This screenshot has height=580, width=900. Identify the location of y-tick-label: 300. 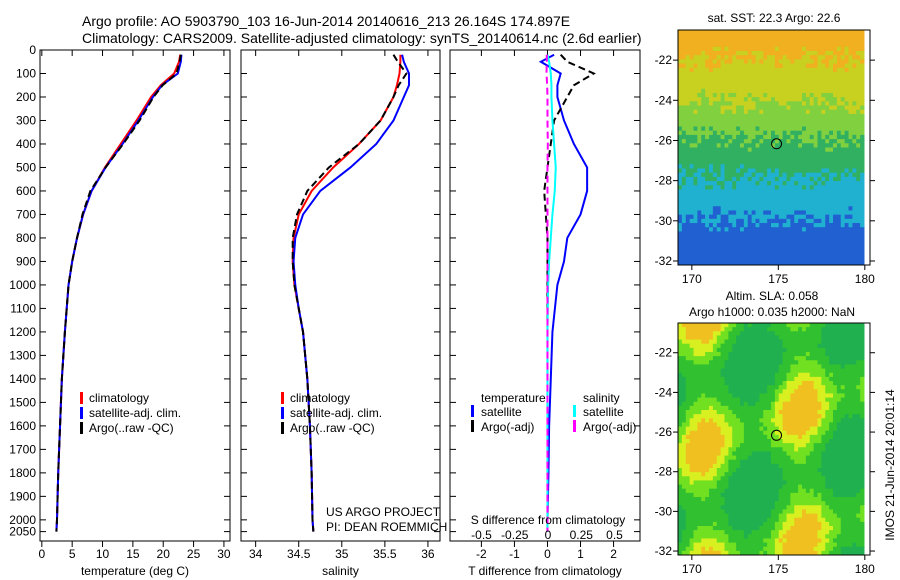
(26, 120).